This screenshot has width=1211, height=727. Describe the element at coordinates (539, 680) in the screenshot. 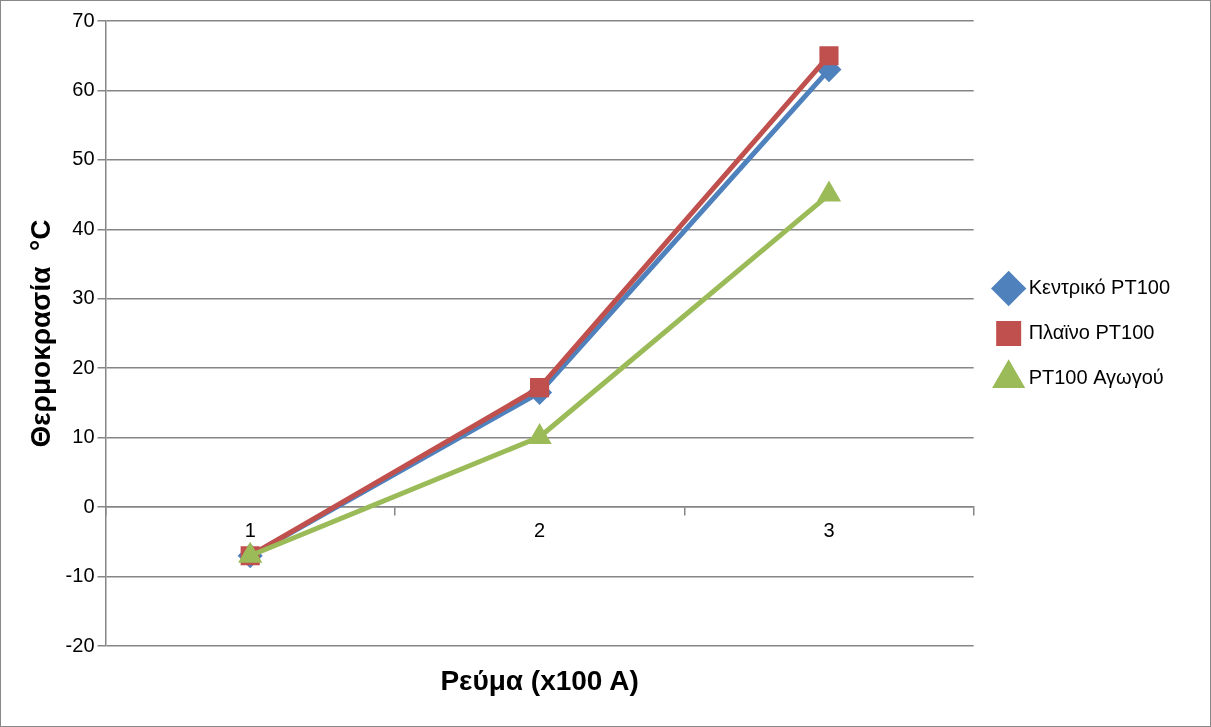

I see `x-axis-title: Ρεύμα (x100 A)` at that location.